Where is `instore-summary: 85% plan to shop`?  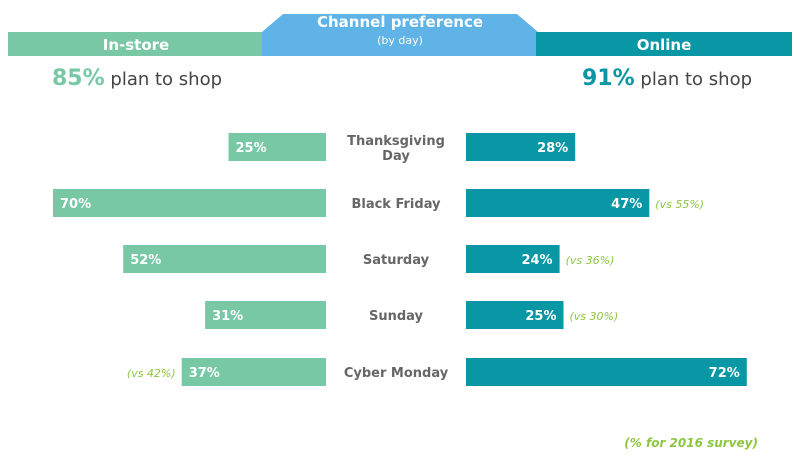
instore-summary: 85% plan to shop is located at coordinates (137, 78).